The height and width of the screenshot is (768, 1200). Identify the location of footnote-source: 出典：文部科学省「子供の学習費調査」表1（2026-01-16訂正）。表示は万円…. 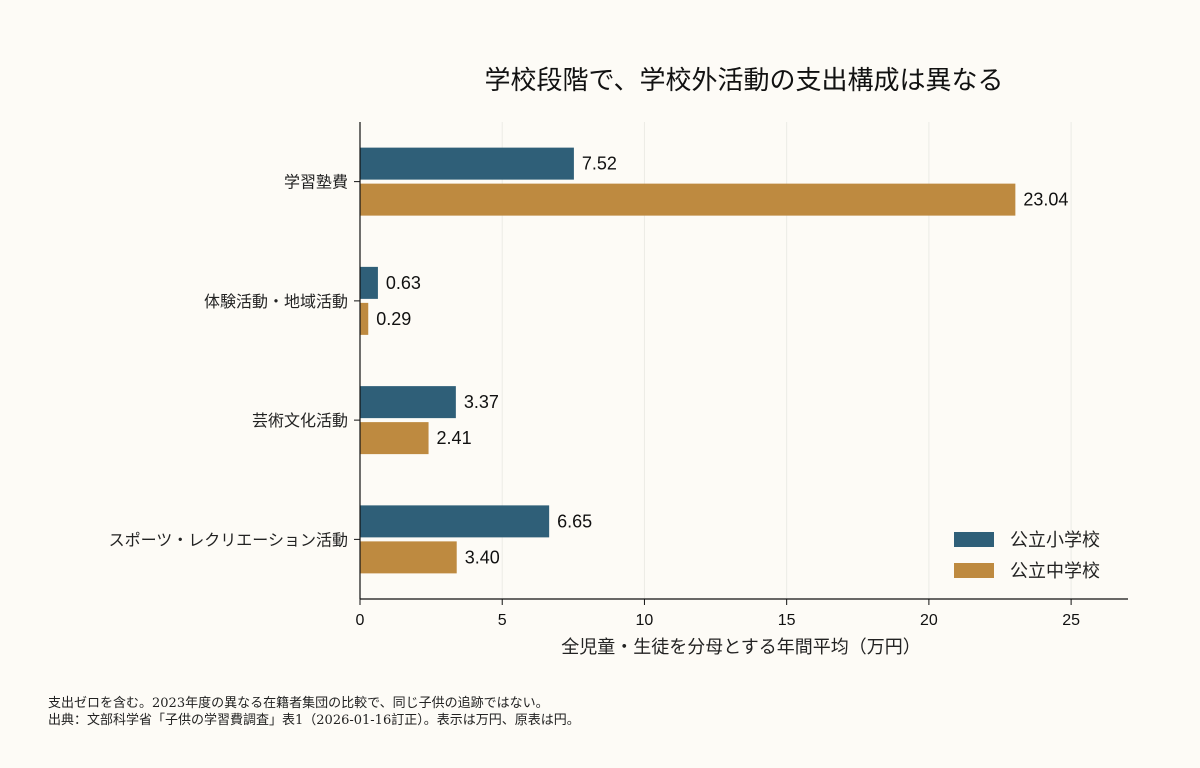
(314, 720).